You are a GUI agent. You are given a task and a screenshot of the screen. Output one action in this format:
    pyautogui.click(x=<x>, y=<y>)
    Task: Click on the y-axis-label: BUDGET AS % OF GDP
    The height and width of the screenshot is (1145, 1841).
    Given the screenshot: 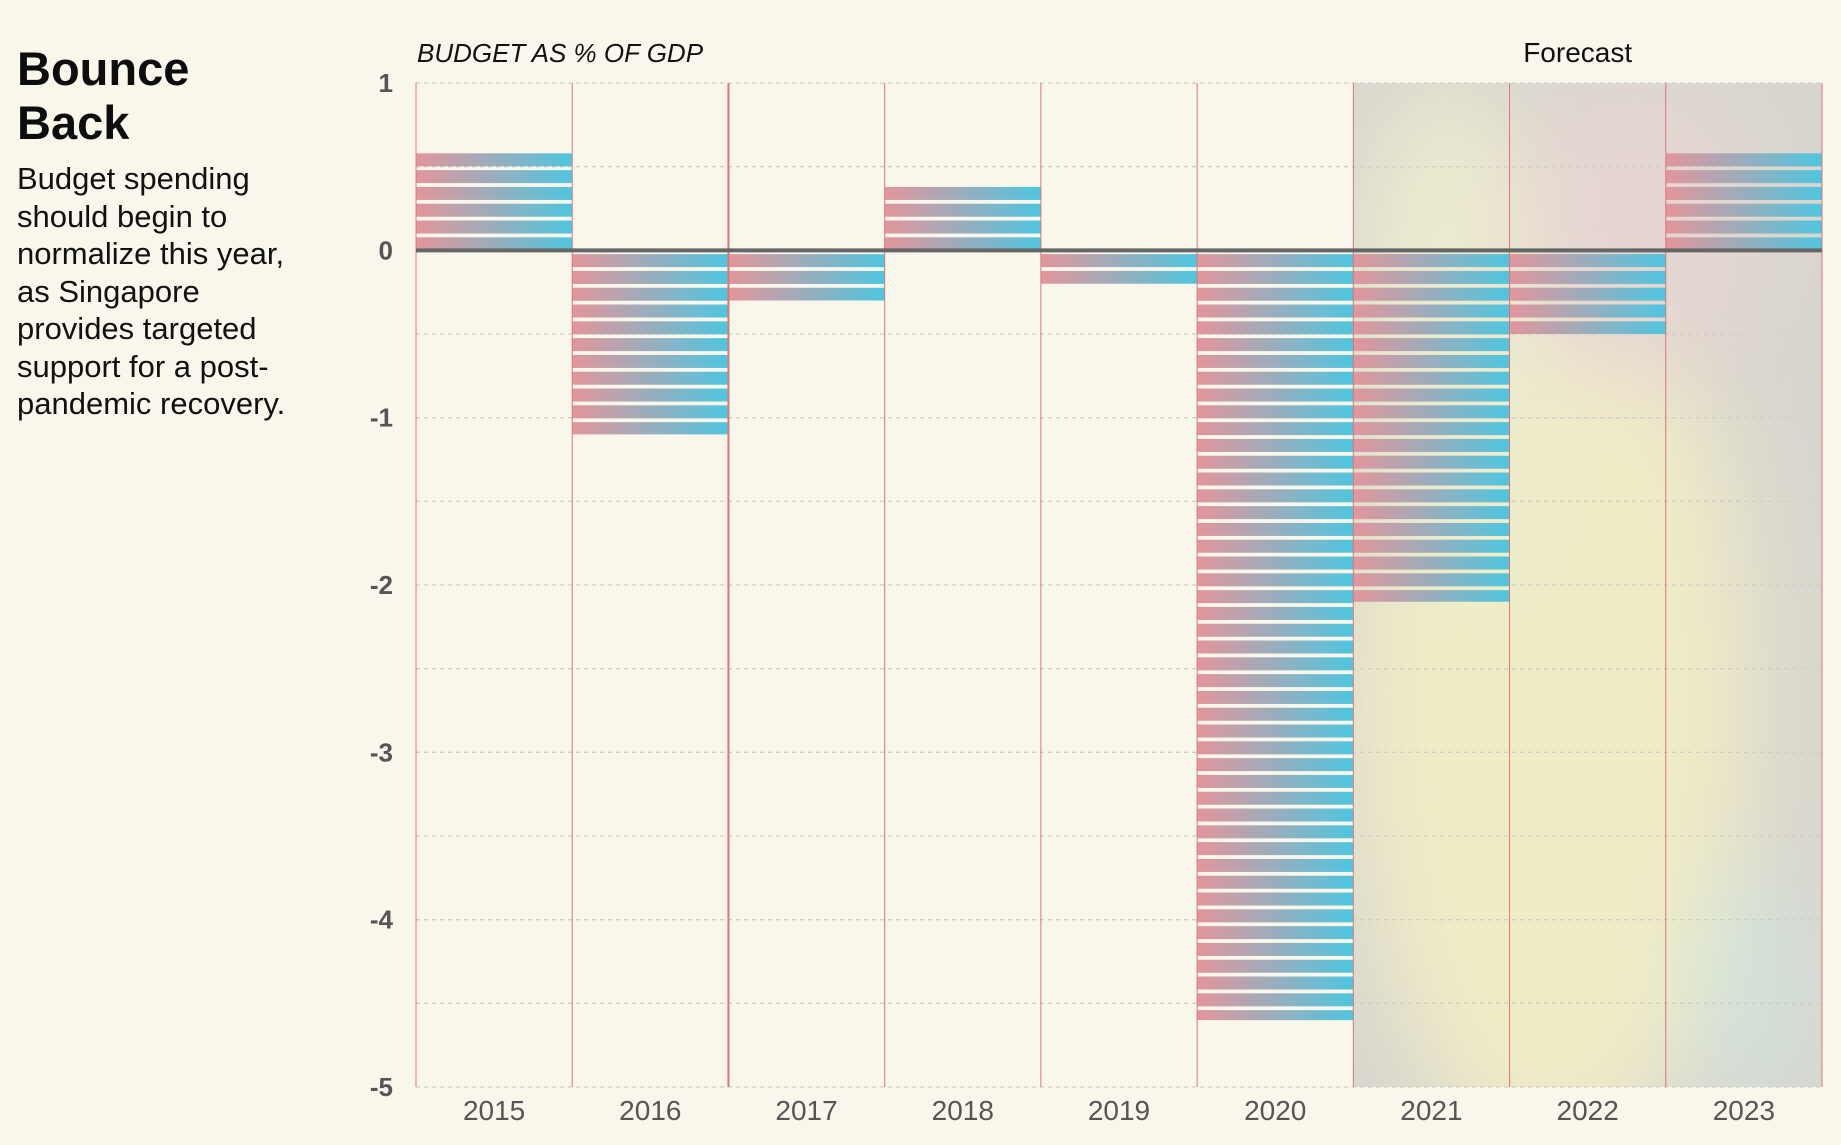 What is the action you would take?
    pyautogui.click(x=560, y=53)
    